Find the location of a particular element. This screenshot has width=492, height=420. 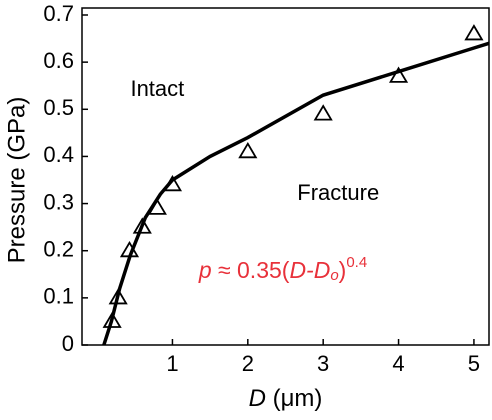

y-tick-label: 0.7 is located at coordinates (58, 13).